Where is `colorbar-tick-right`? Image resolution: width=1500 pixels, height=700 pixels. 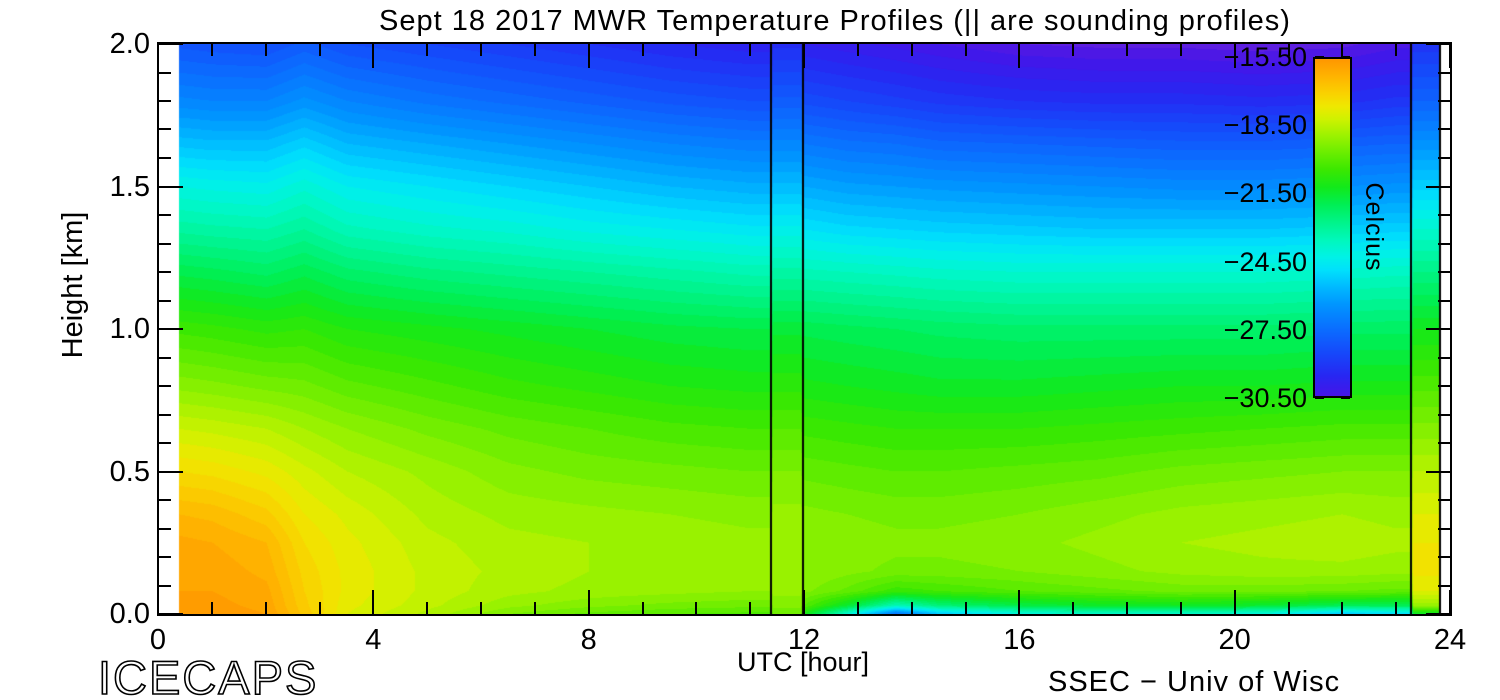 colorbar-tick-right is located at coordinates (1345, 398).